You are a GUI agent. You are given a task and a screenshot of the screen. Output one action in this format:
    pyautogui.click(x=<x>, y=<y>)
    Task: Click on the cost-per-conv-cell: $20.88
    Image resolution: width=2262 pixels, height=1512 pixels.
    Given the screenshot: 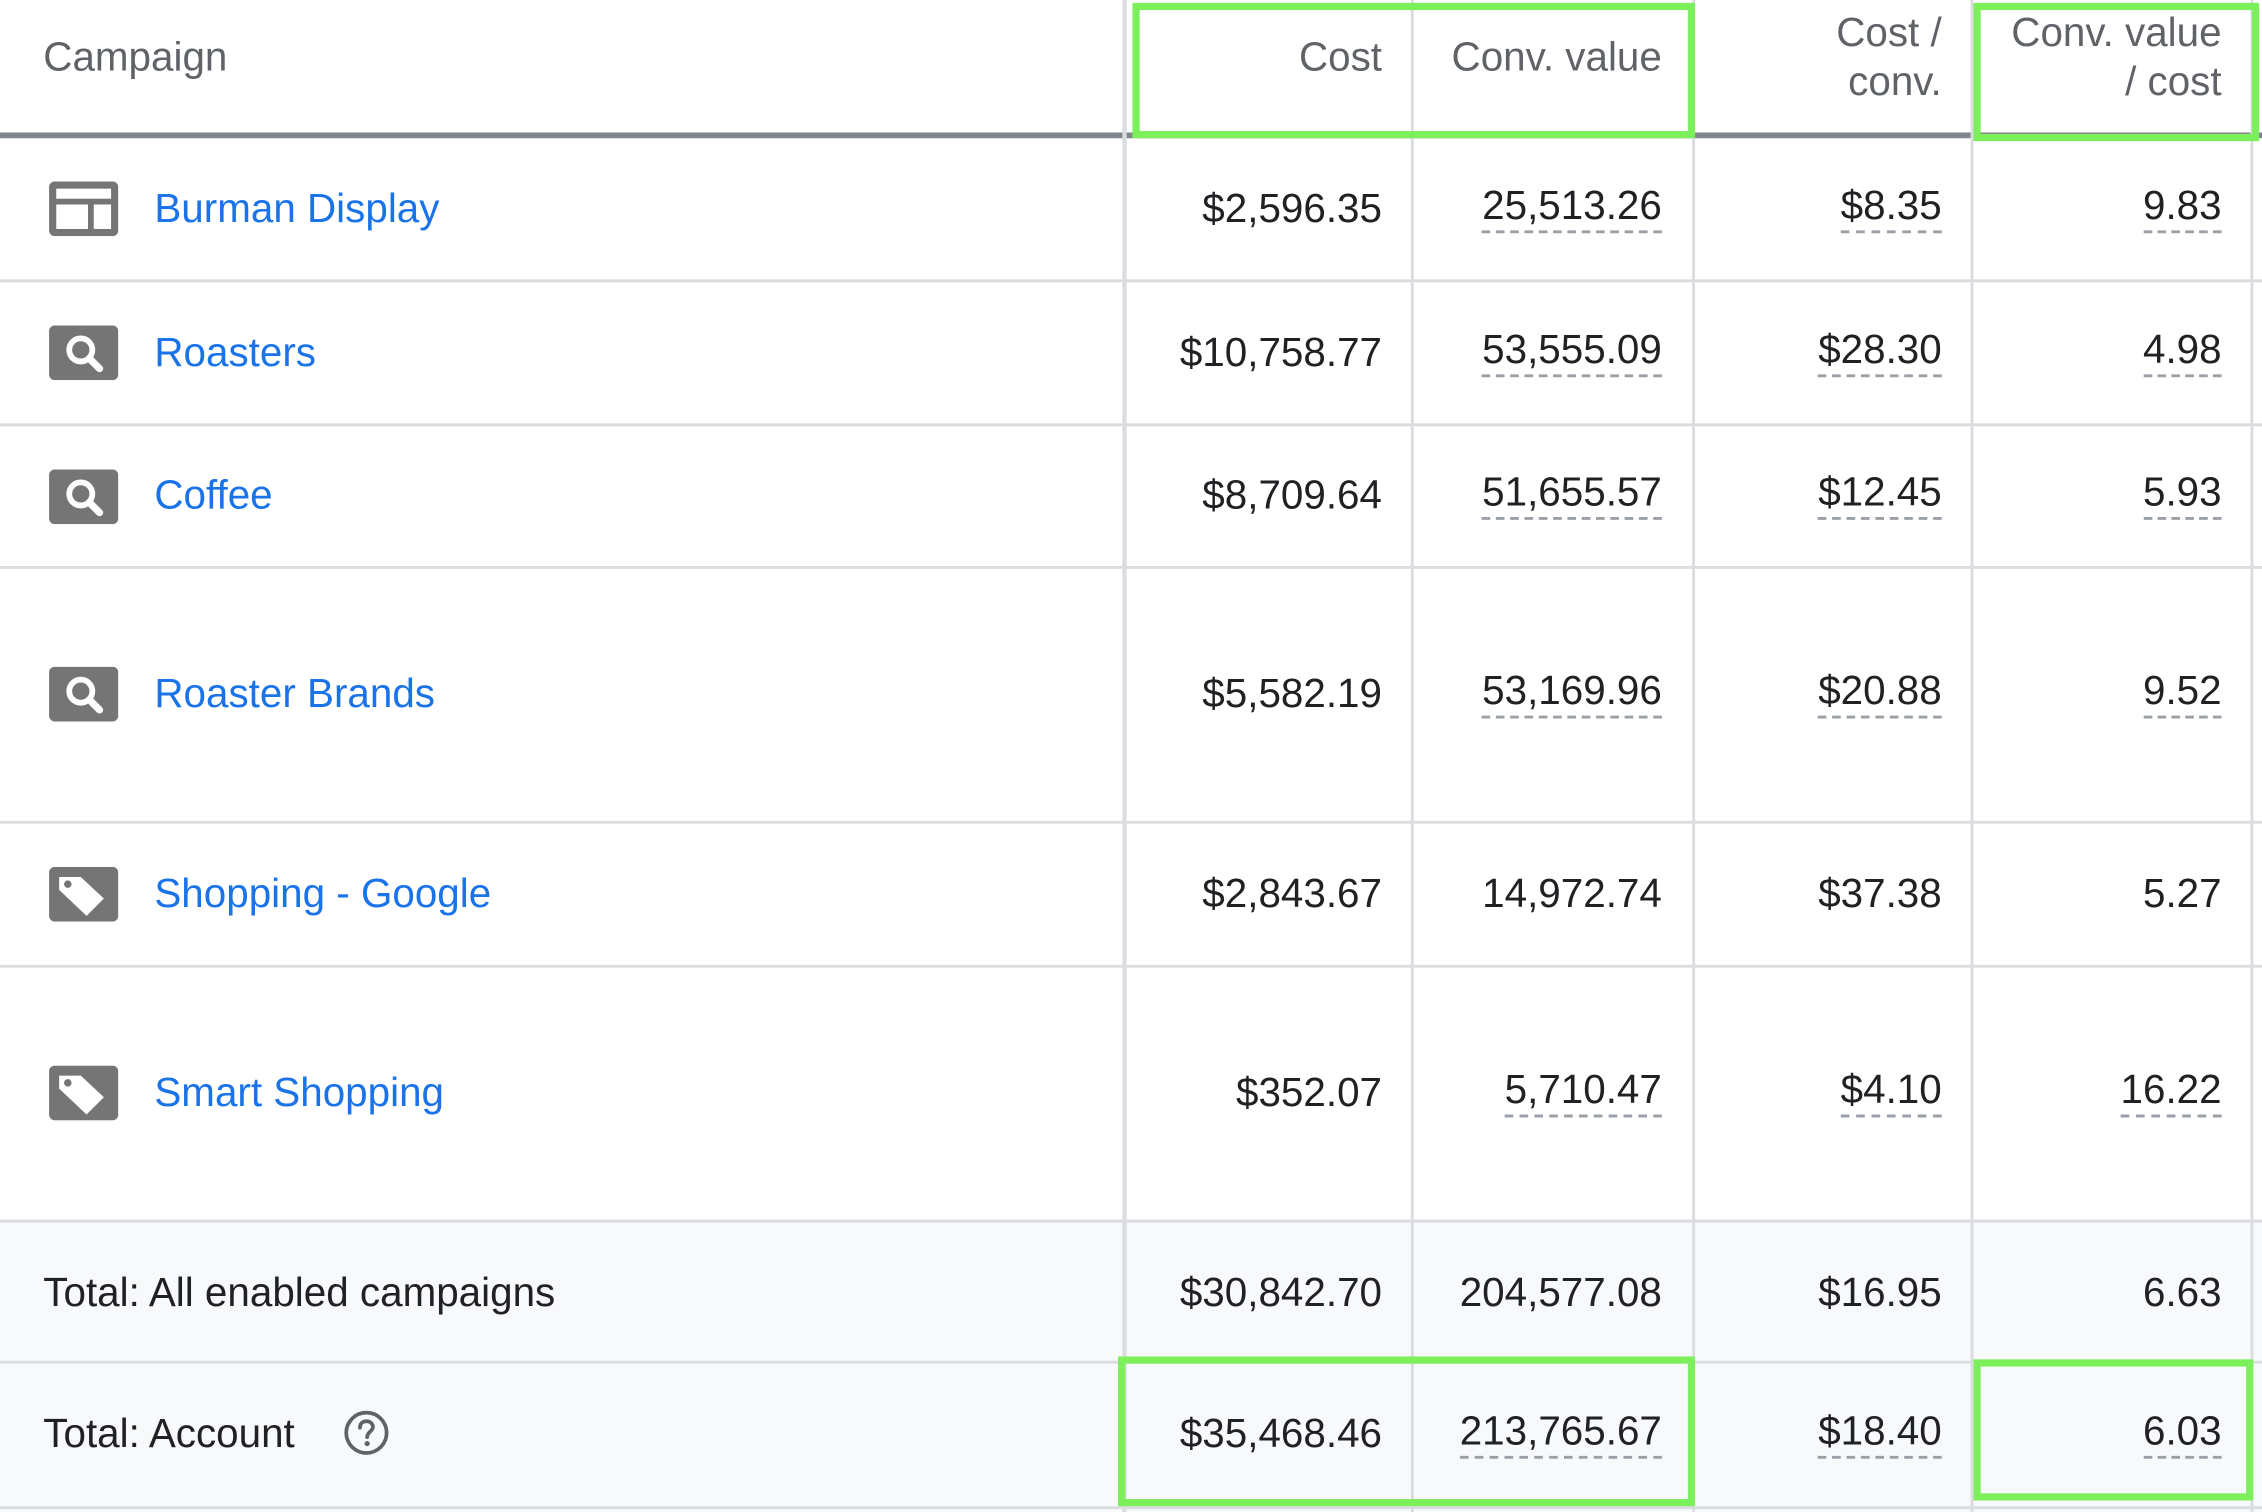 What is the action you would take?
    pyautogui.click(x=1818, y=693)
    